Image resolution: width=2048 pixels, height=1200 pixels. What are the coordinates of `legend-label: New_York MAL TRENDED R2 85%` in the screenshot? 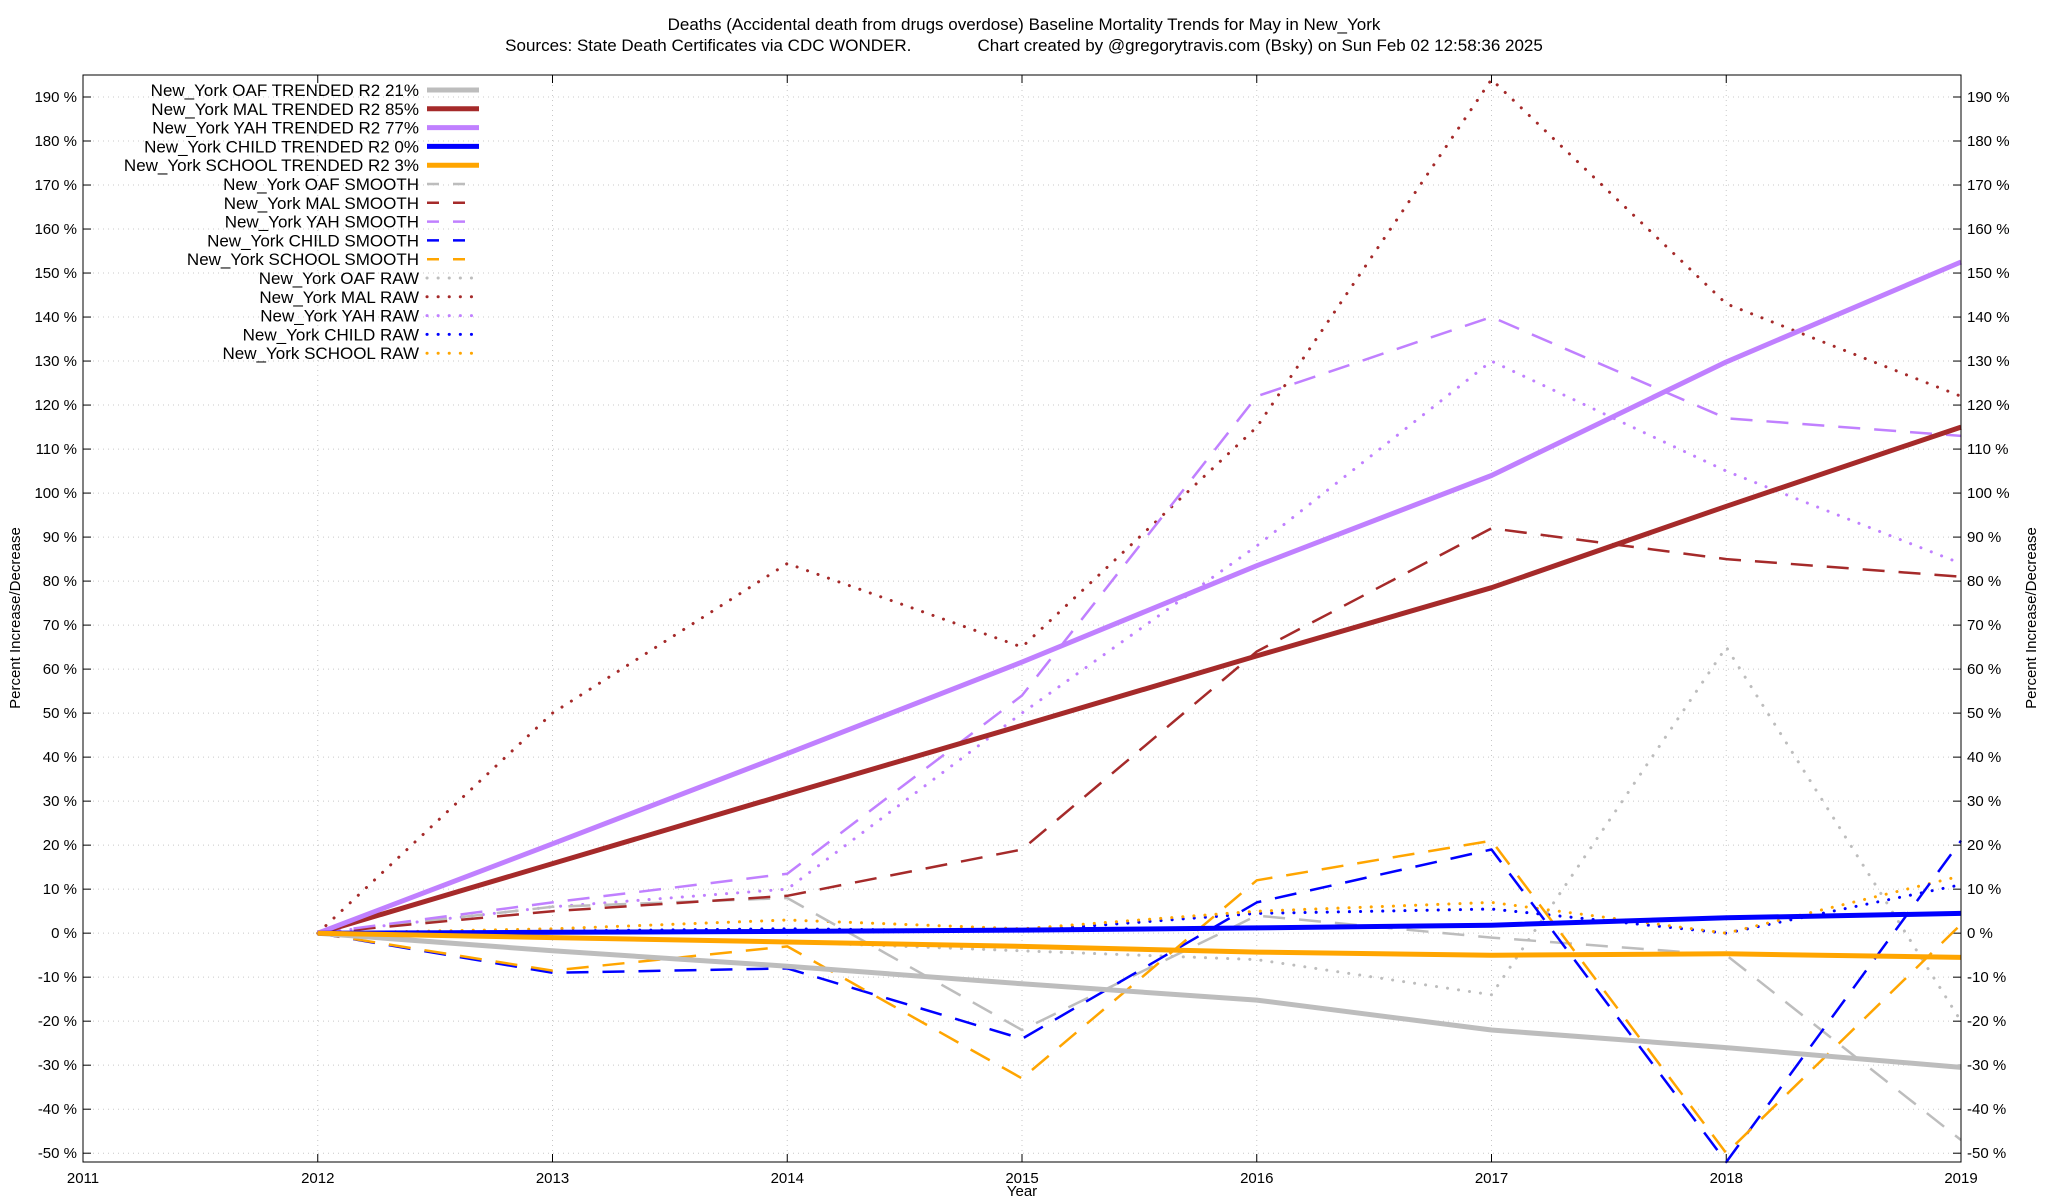 It's located at (285, 109).